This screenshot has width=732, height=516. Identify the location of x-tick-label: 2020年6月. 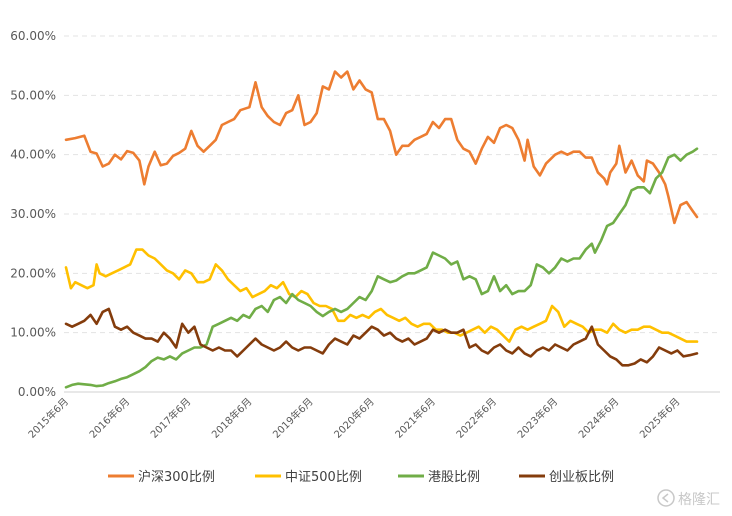
(354, 418).